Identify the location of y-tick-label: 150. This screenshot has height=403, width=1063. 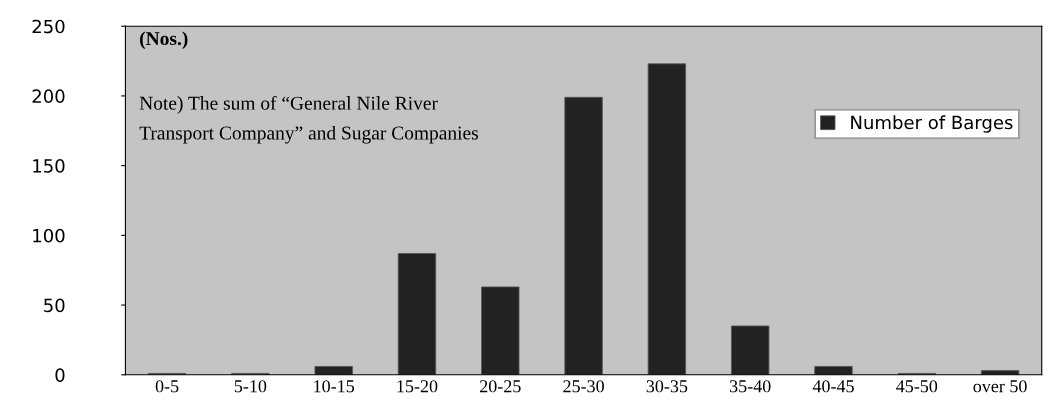
(49, 166).